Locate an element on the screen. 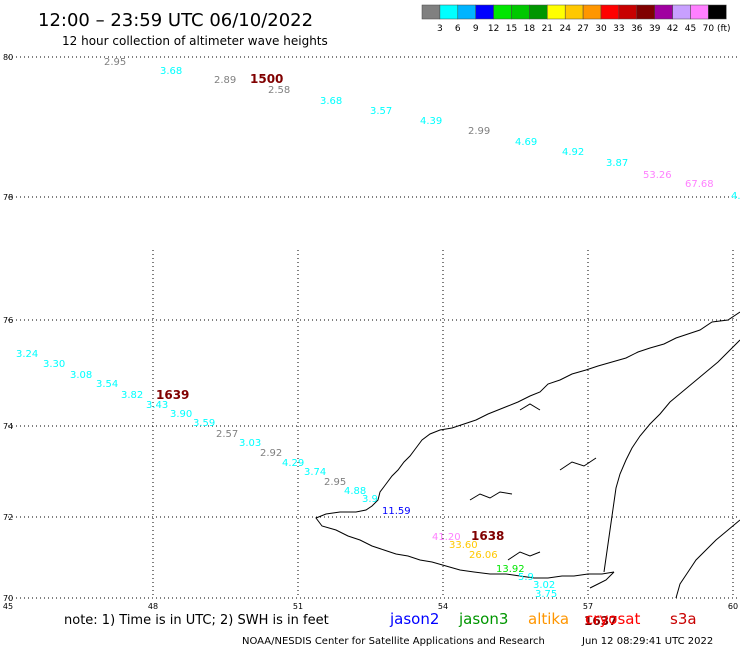 The width and height of the screenshot is (740, 650). wave-height-label: 2.89 is located at coordinates (225, 80).